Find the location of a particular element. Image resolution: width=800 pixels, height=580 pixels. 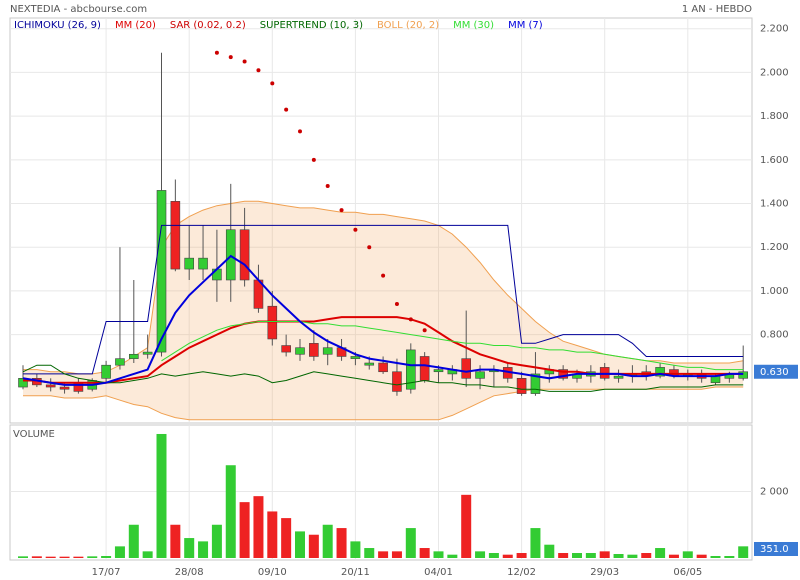

volume-tag-label: 351.0 is located at coordinates (774, 549).